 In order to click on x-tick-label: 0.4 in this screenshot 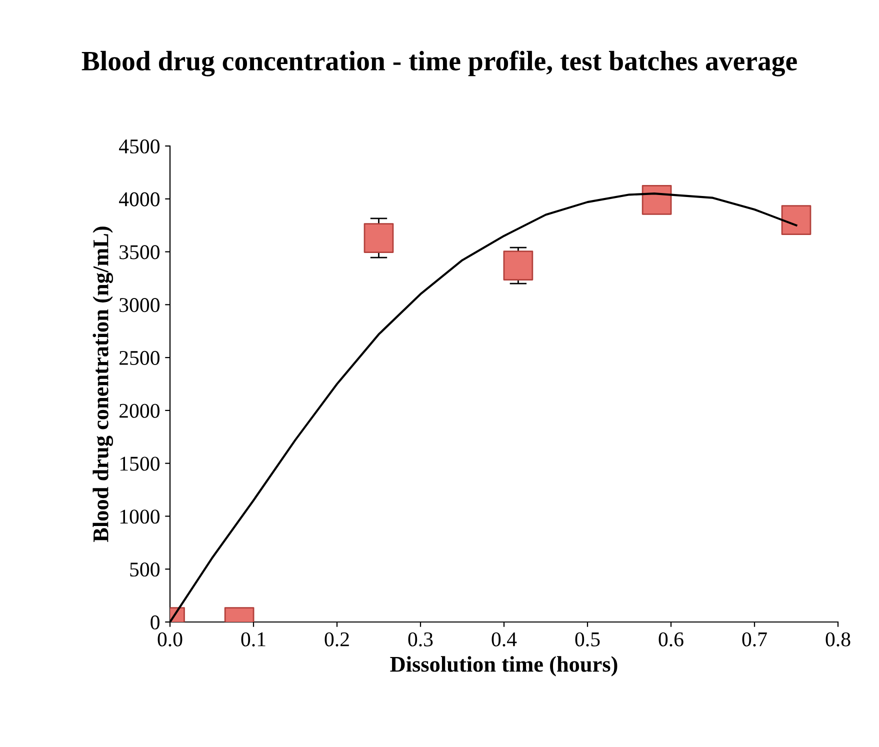, I will do `click(504, 639)`.